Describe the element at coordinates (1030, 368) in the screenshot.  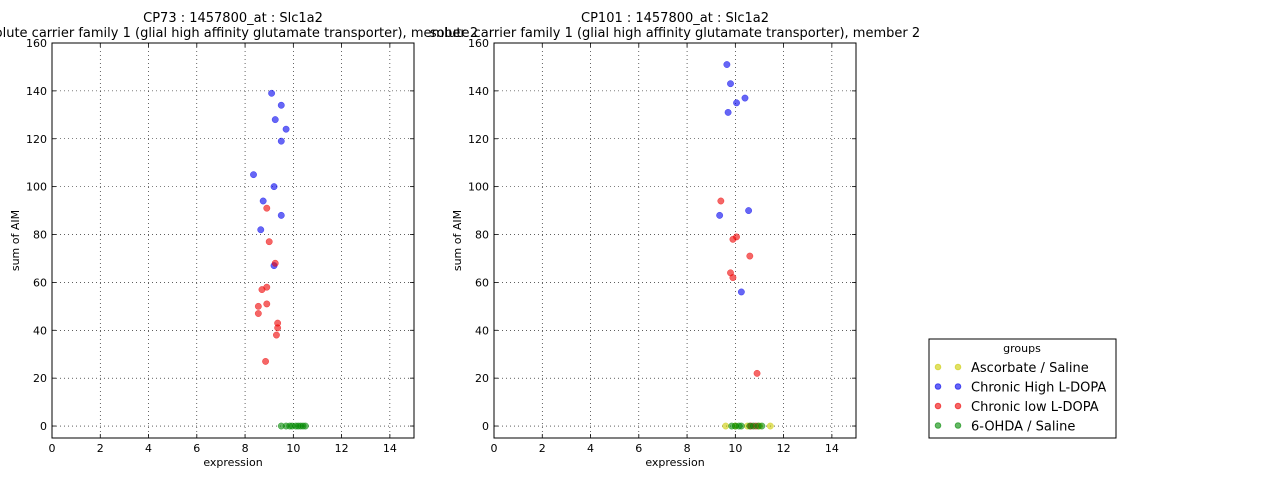
I see `legend-entry-label: Ascorbate / Saline` at that location.